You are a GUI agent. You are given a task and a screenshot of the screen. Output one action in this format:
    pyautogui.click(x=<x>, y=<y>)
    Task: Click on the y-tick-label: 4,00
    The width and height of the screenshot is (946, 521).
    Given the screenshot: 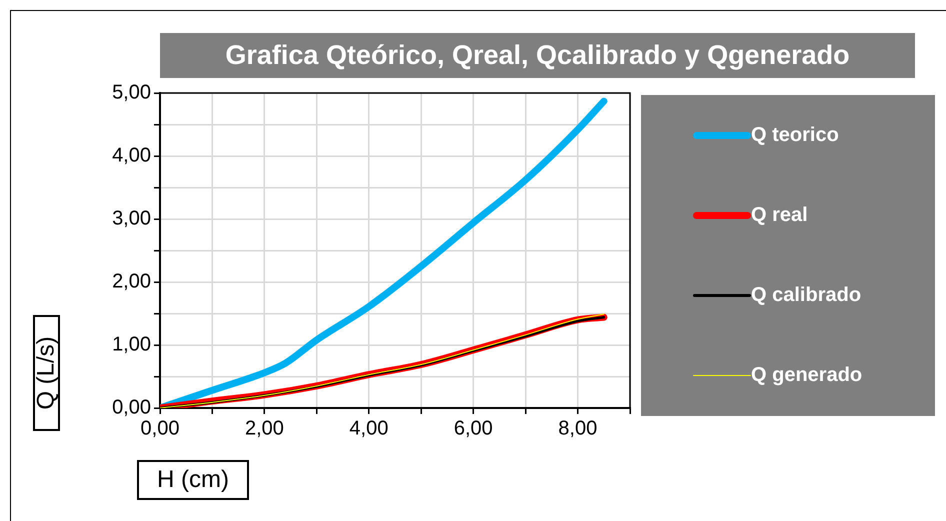 What is the action you would take?
    pyautogui.click(x=131, y=155)
    